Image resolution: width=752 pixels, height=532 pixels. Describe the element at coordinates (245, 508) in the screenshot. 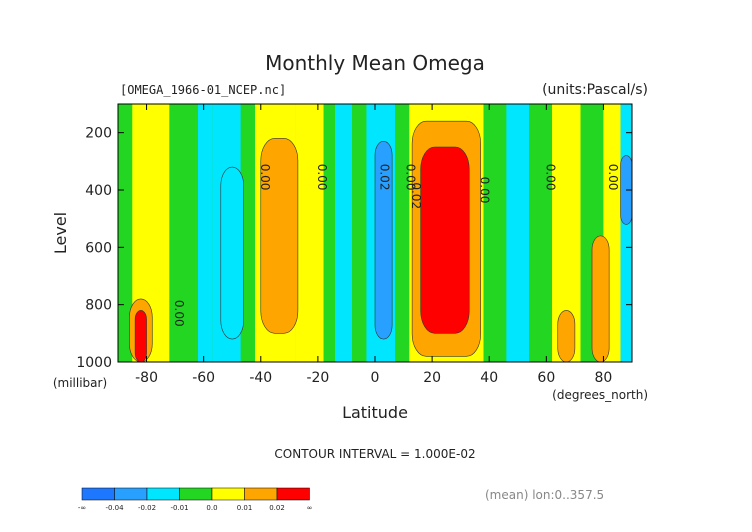

I see `legend-label-5: 0.01` at that location.